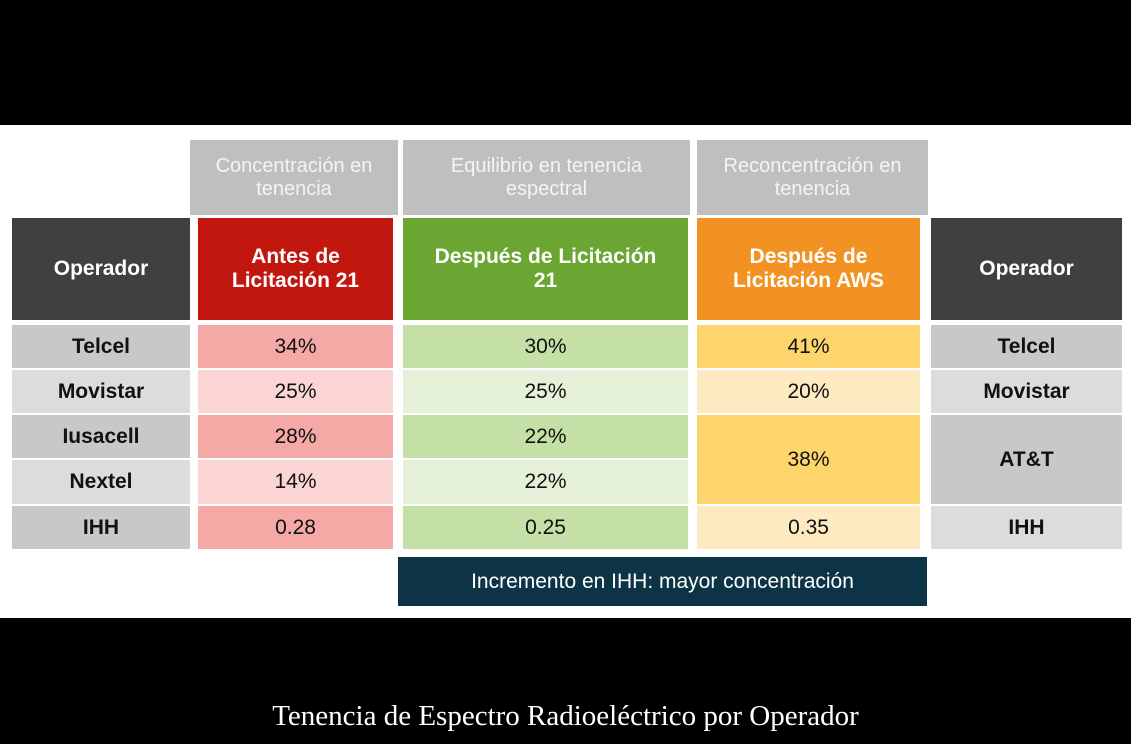 This screenshot has height=744, width=1131. What do you see at coordinates (812, 177) in the screenshot?
I see `group-header: Reconcentración en tenencia` at bounding box center [812, 177].